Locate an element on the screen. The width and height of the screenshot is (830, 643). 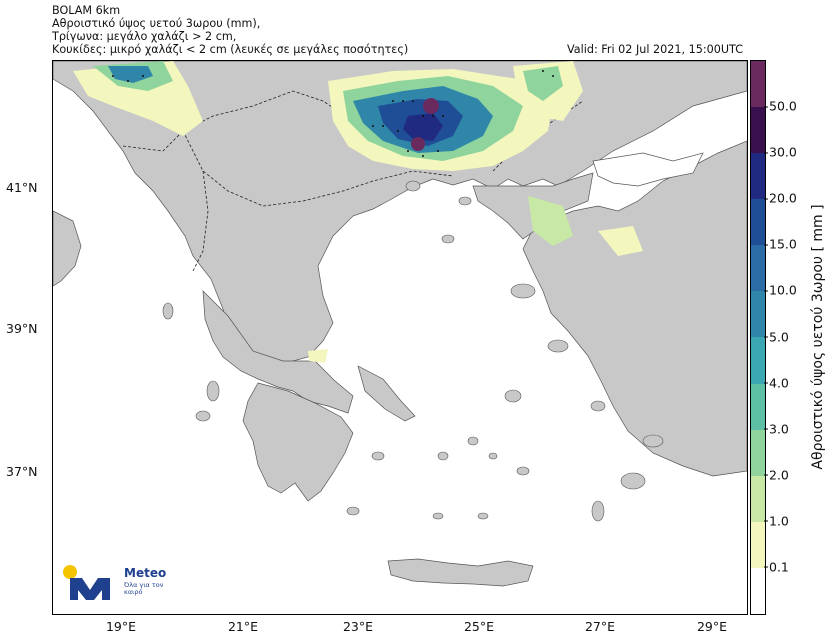
colorbar-tick-label: 50.0 is located at coordinates (780, 106).